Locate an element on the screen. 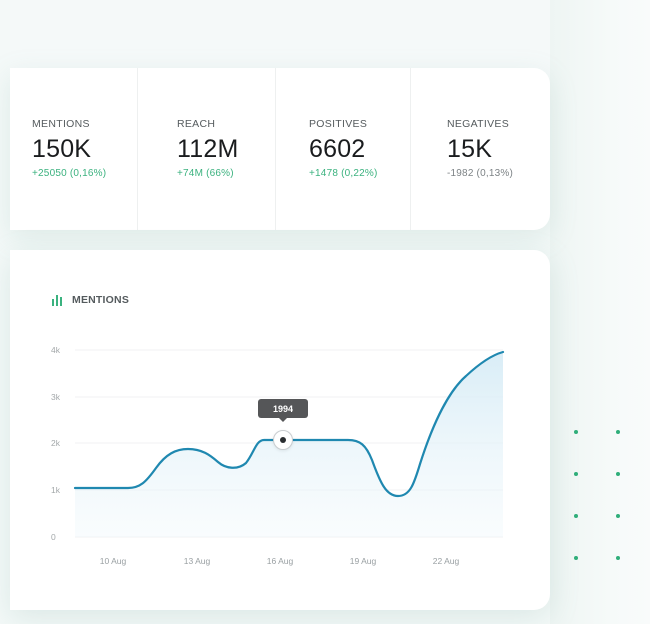 This screenshot has height=624, width=650. bar-chart-icon is located at coordinates (57, 300).